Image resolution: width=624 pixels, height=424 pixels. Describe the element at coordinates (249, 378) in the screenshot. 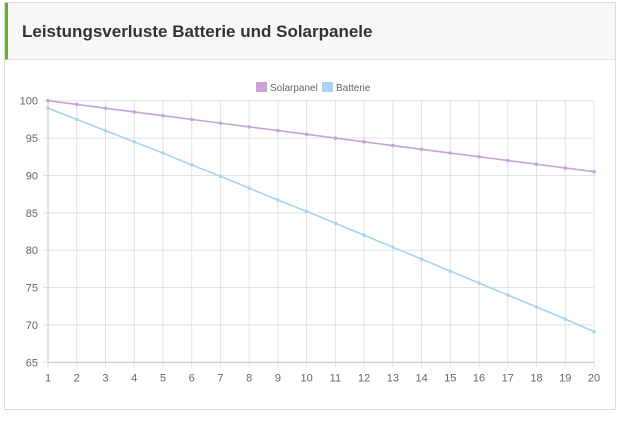

I see `x-tick-label: 8` at that location.